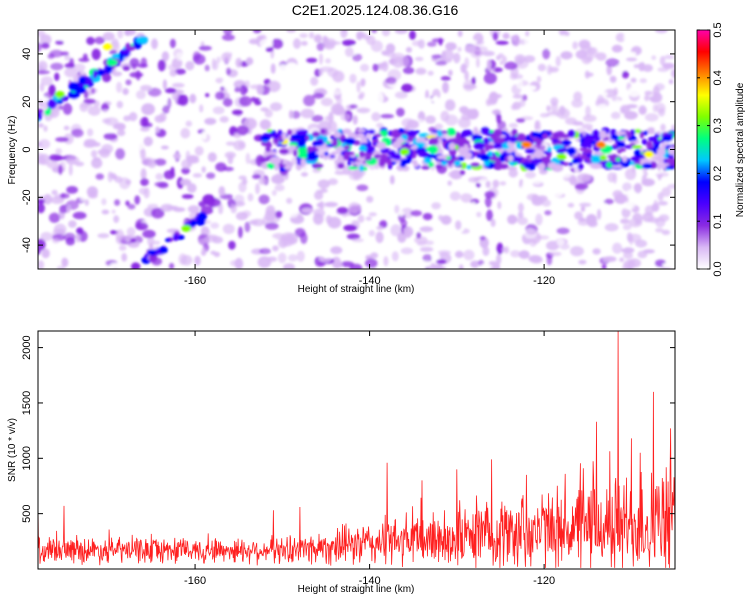  Describe the element at coordinates (27, 54) in the screenshot. I see `heatmap-ytick-label: 40` at that location.